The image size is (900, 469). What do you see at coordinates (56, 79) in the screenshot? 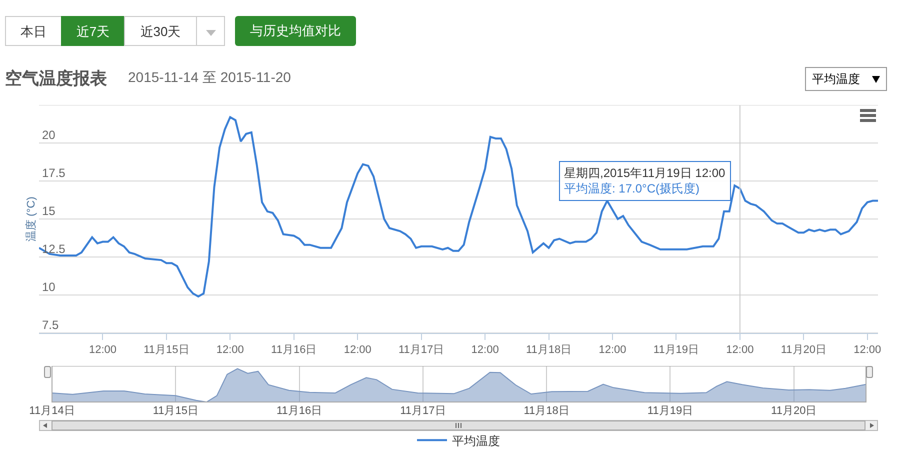
I see `chart-title: 空气温度报表` at bounding box center [56, 79].